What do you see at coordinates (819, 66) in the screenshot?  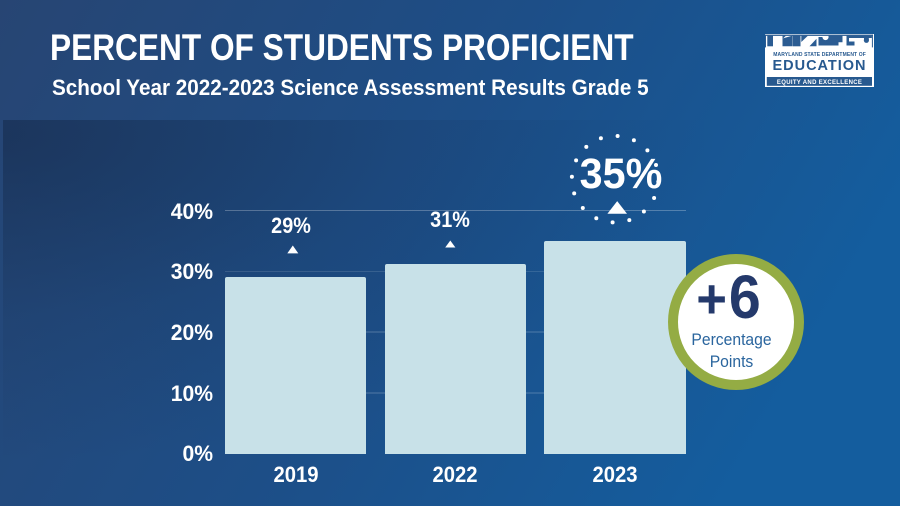 I see `svg-text: EDUCATION` at bounding box center [819, 66].